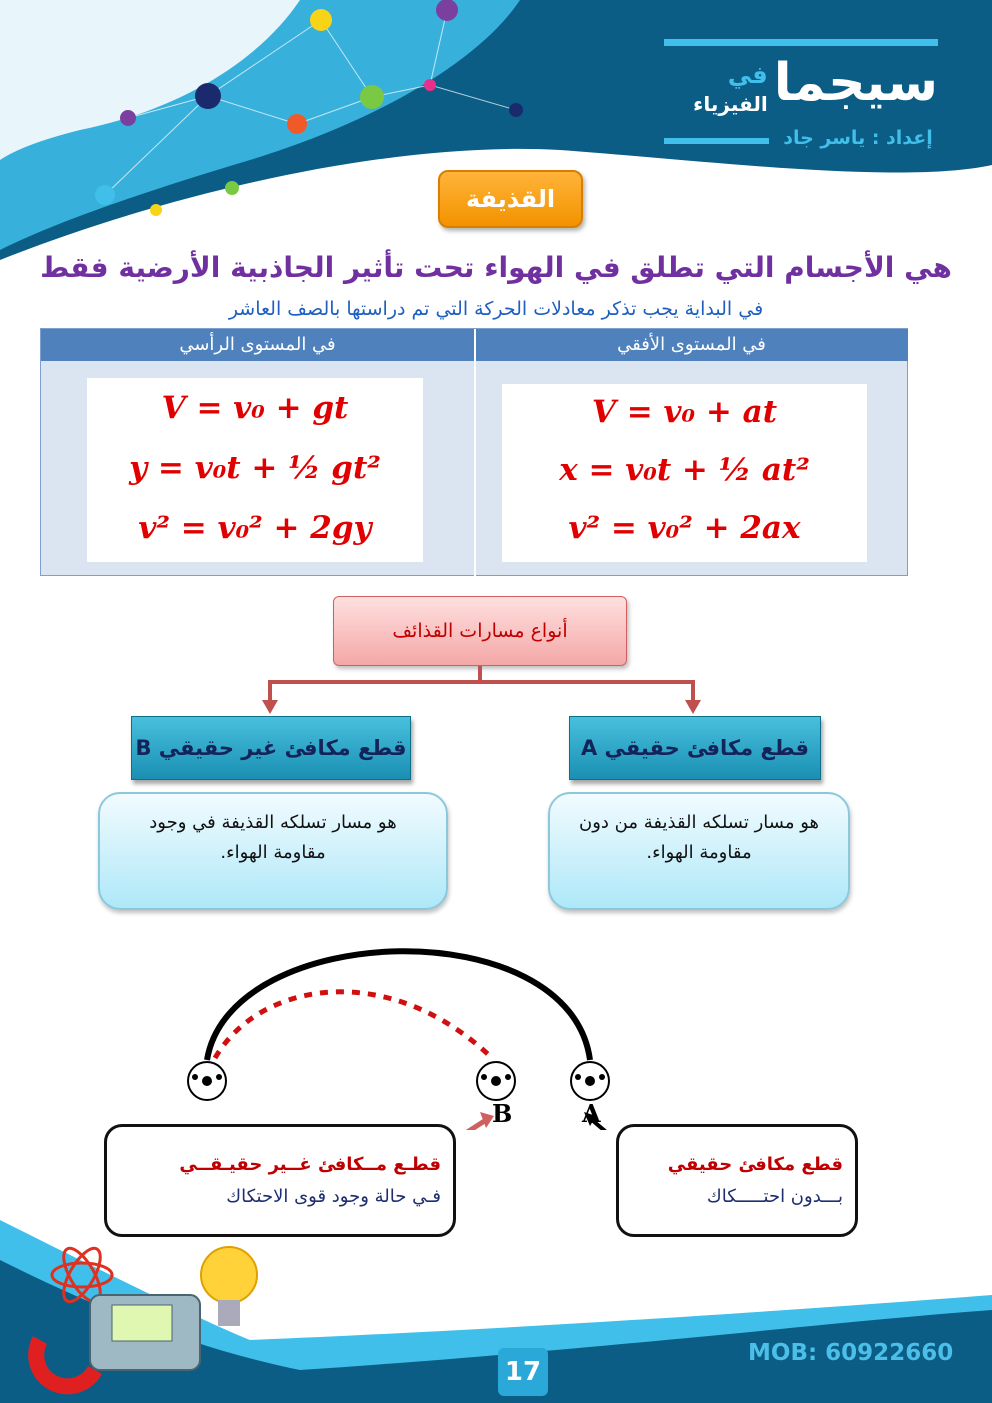  What do you see at coordinates (257, 345) in the screenshot?
I see `vertical-header: في المستوى الرأسي` at bounding box center [257, 345].